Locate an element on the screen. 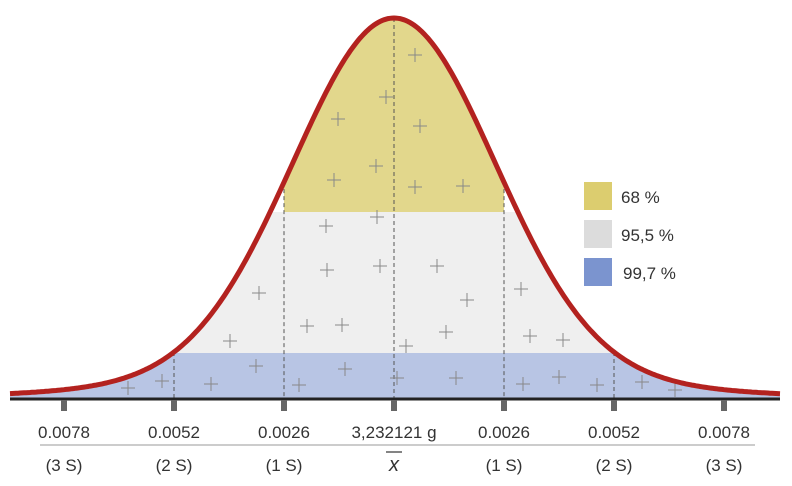  legend-label: 99,7 % is located at coordinates (649, 273).